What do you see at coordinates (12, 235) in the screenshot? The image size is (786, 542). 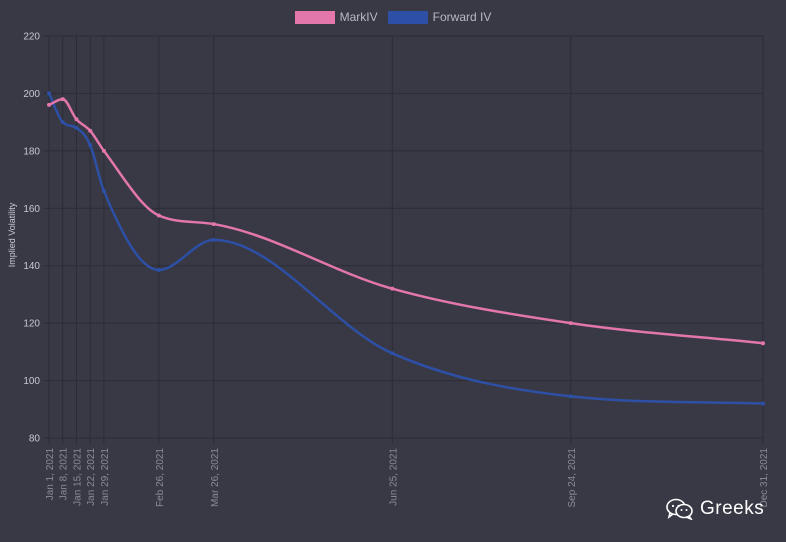 I see `y-axis-label: Implied Volatility` at bounding box center [12, 235].